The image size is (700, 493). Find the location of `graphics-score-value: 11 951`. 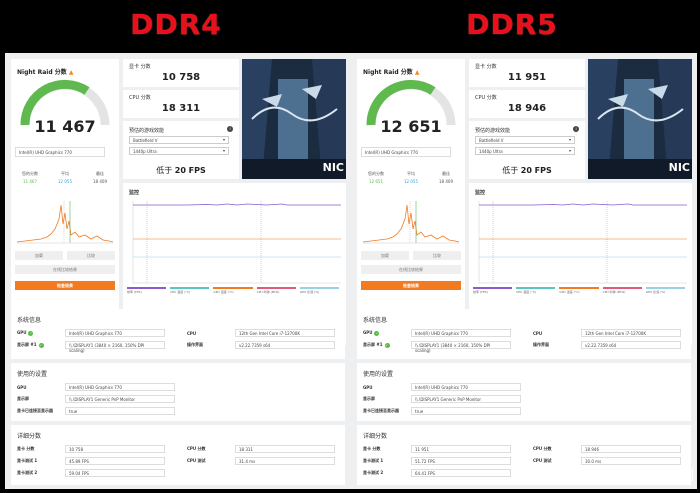

graphics-score-value: 11 951 is located at coordinates (527, 77).